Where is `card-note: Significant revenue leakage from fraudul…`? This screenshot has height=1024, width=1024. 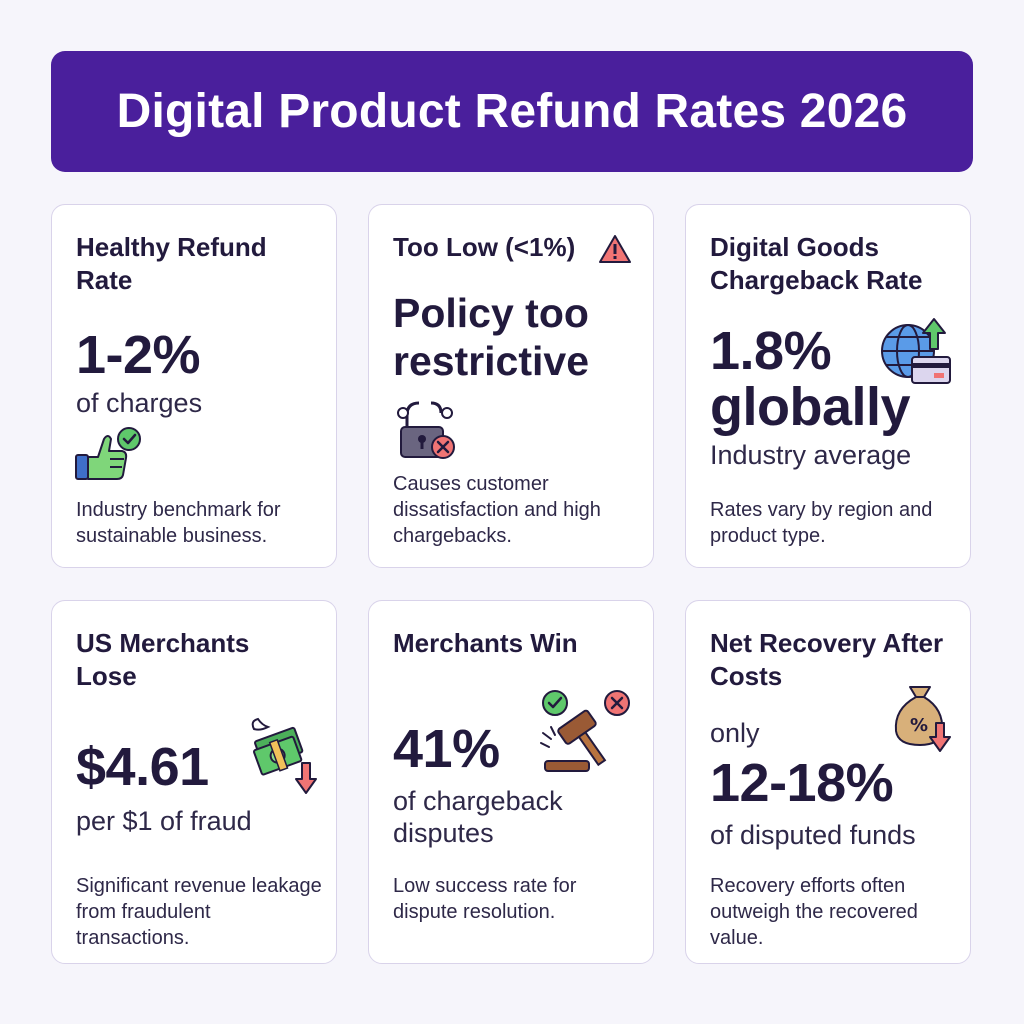 card-note: Significant revenue leakage from fraudul… is located at coordinates (199, 912).